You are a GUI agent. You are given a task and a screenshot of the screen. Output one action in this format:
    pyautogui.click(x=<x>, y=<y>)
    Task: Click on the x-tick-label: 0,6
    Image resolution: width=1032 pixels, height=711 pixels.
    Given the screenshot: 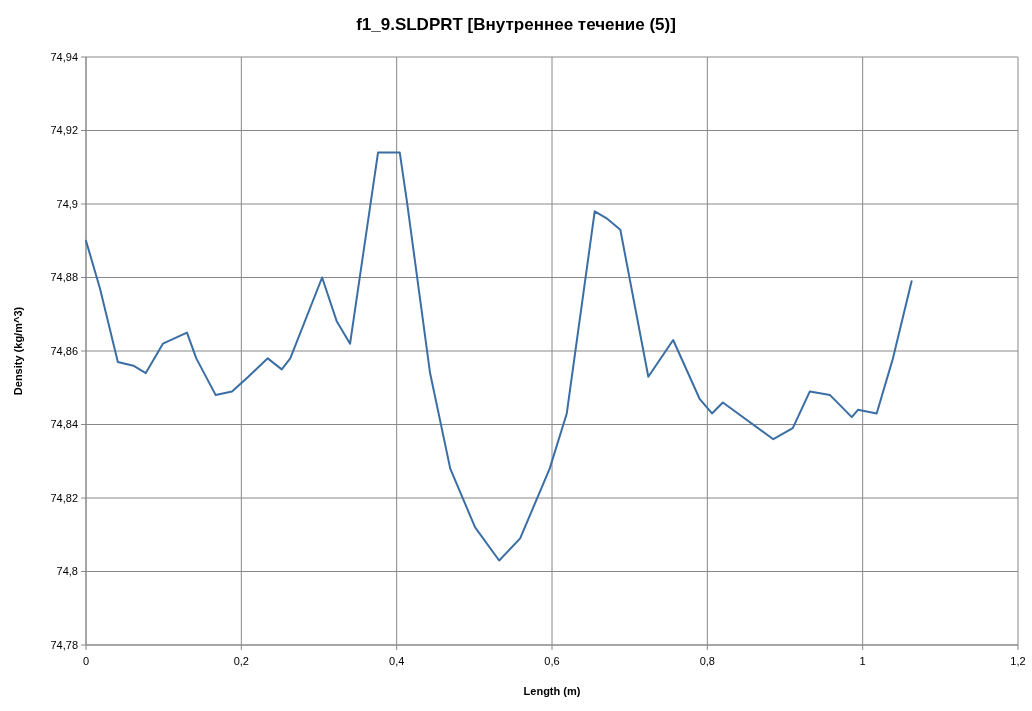 What is the action you would take?
    pyautogui.click(x=552, y=661)
    